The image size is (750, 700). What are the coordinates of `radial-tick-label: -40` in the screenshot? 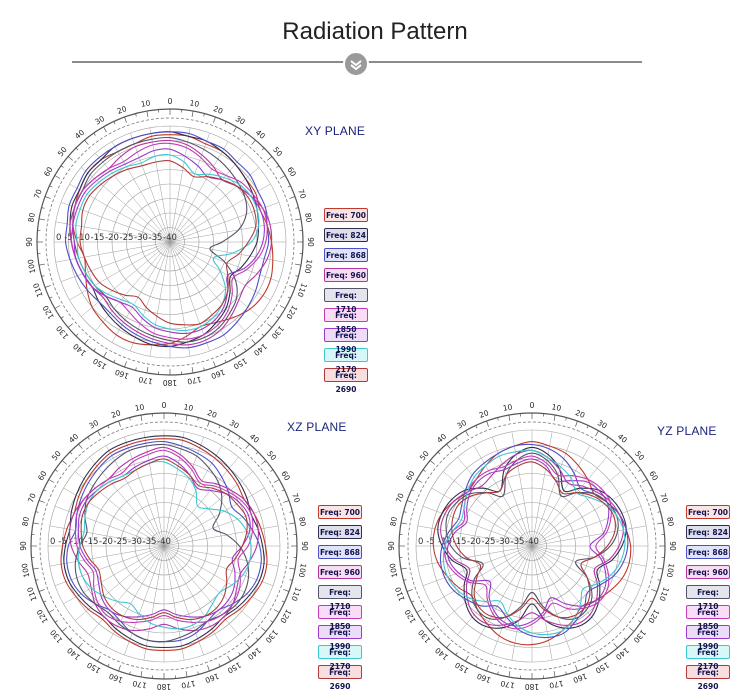 It's located at (532, 542).